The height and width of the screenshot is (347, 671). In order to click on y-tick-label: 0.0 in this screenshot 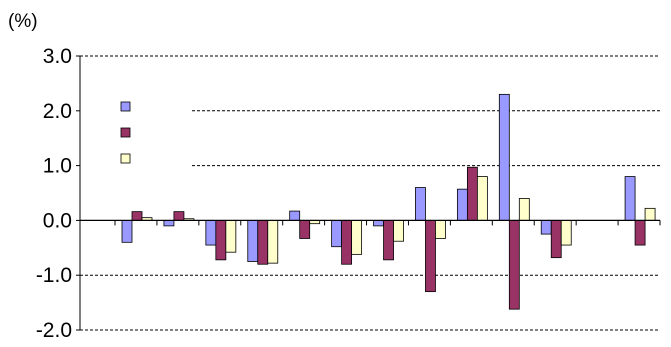, I will do `click(57, 220)`.